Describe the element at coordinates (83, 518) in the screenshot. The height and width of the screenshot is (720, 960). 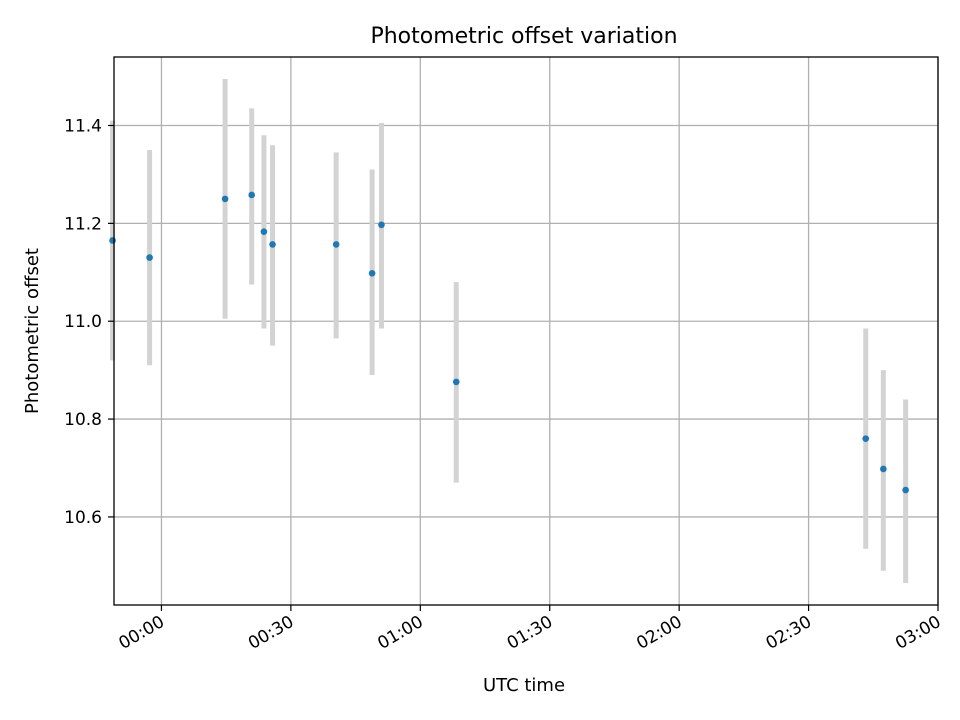
I see `y-tick-label: 10.6` at that location.